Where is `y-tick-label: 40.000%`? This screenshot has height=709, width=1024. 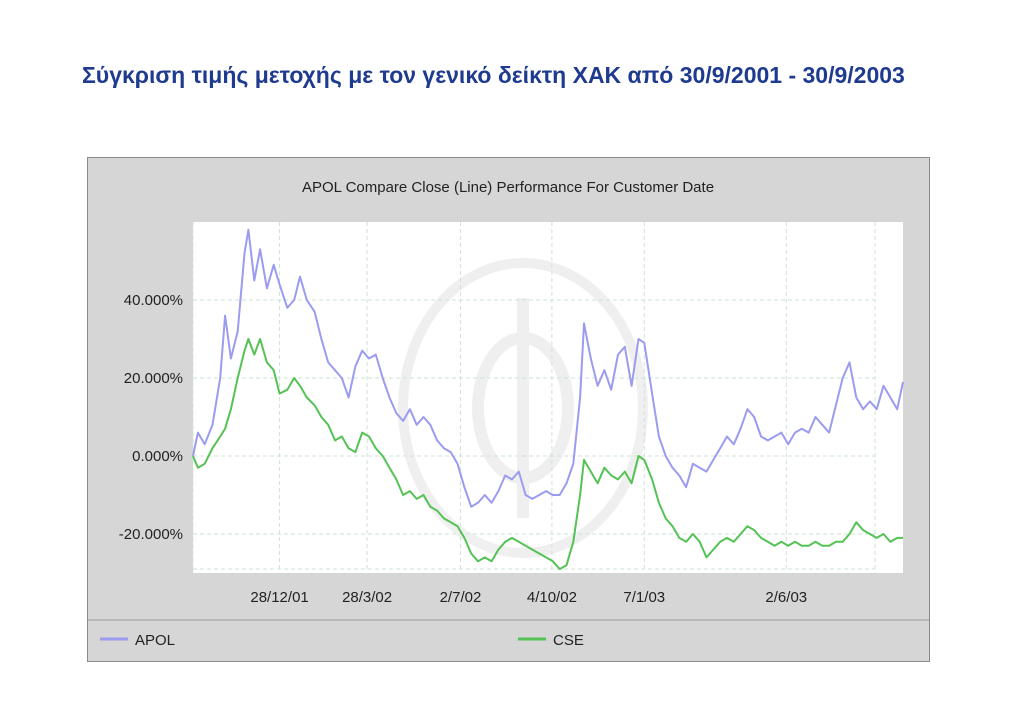
y-tick-label: 40.000% is located at coordinates (153, 300).